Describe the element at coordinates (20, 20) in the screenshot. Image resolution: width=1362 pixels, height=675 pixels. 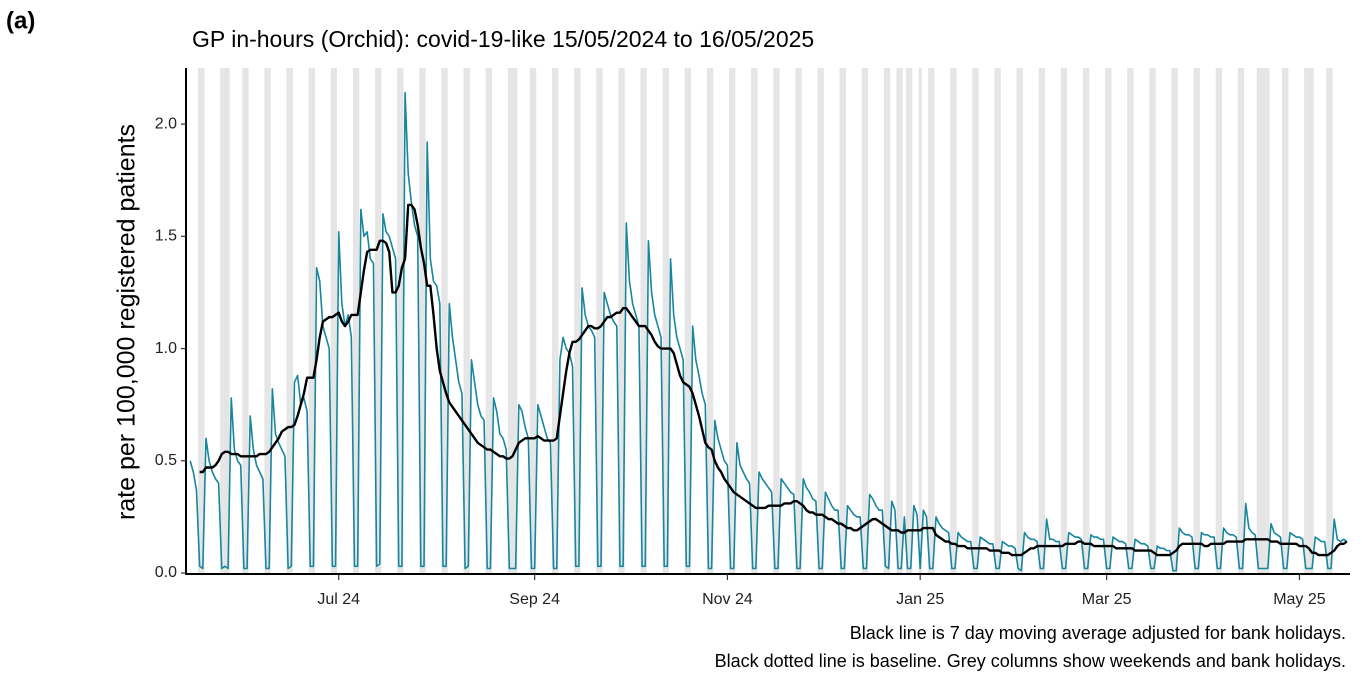
I see `panel-label: (a)` at that location.